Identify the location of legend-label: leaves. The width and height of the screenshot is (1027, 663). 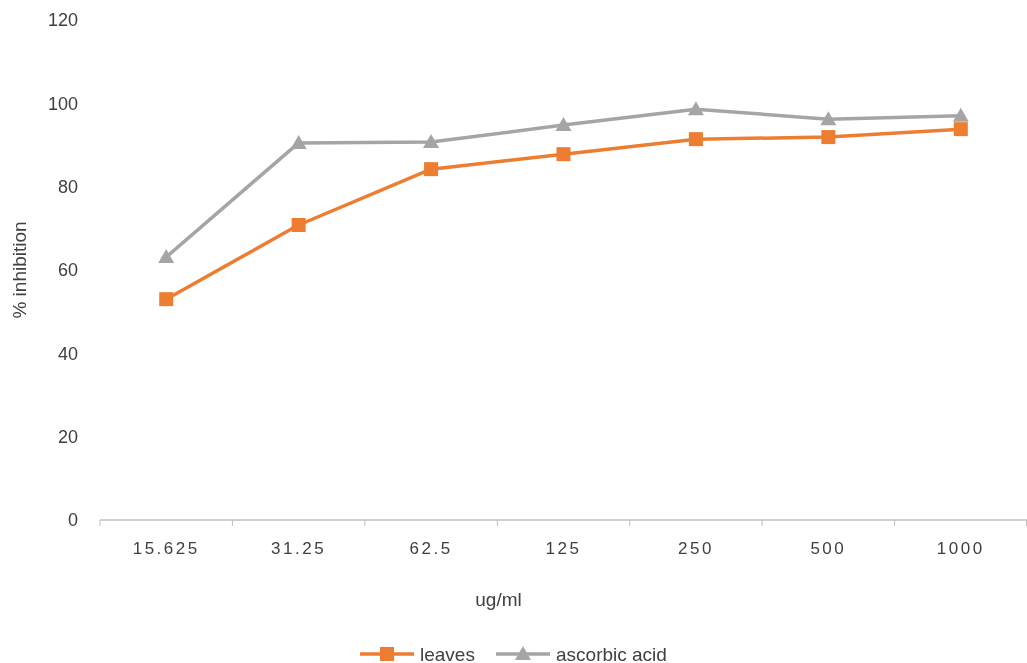
(447, 653).